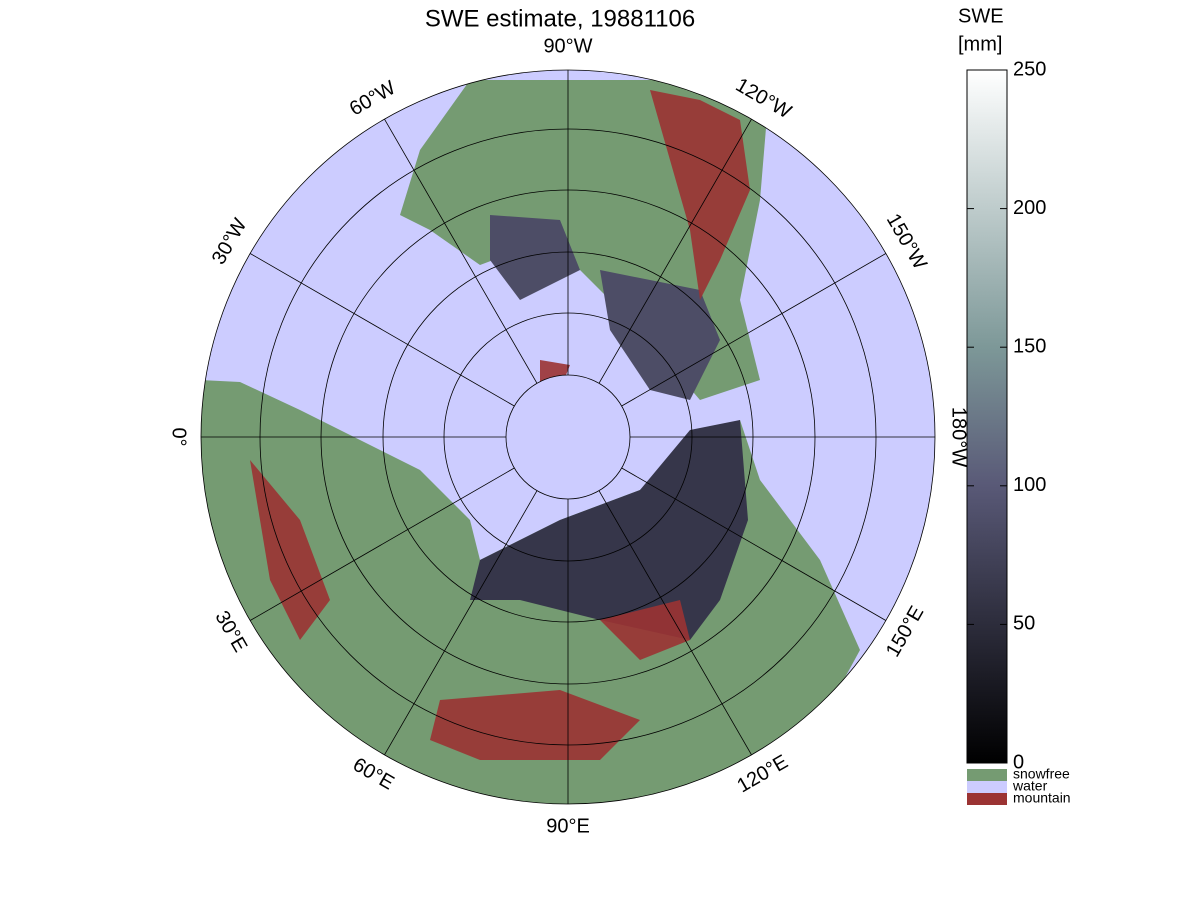 The image size is (1201, 901). I want to click on map-title: SWE estimate, 19881106, so click(560, 18).